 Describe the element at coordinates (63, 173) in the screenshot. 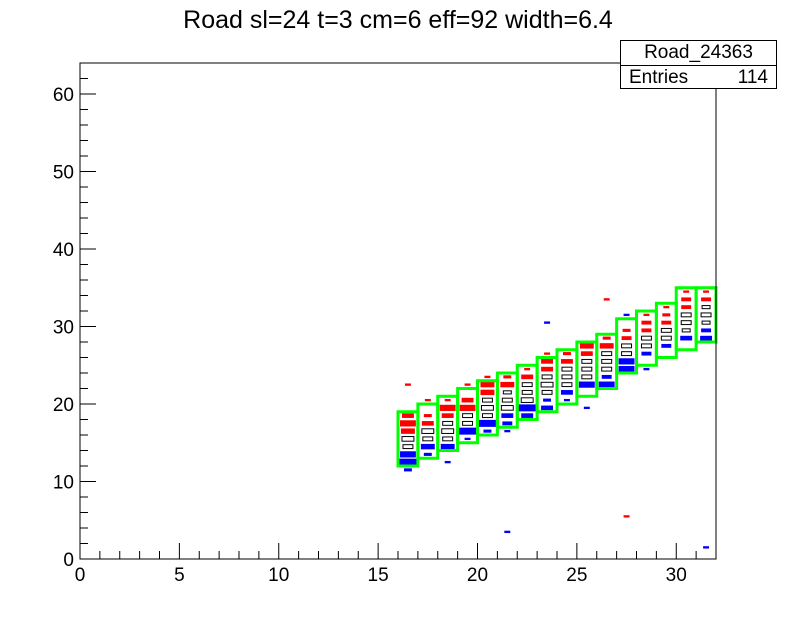

I see `y-tick-label: 50` at that location.